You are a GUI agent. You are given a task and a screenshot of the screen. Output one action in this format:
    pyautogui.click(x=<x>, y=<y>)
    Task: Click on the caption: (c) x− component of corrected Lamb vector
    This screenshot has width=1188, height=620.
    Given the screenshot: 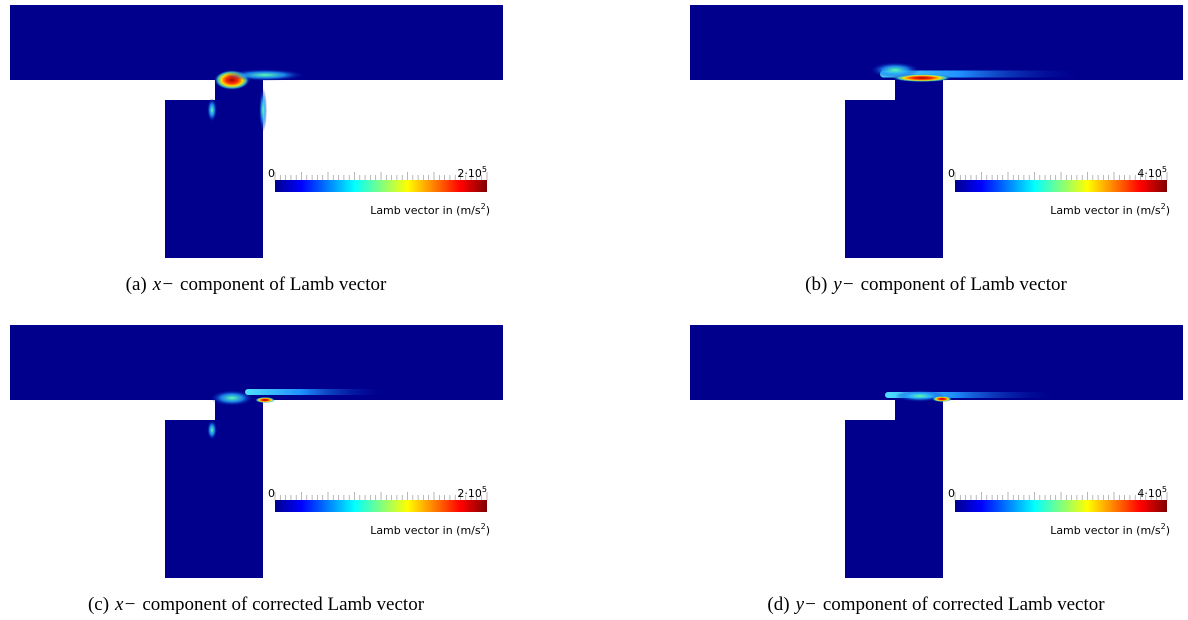 What is the action you would take?
    pyautogui.click(x=256, y=604)
    